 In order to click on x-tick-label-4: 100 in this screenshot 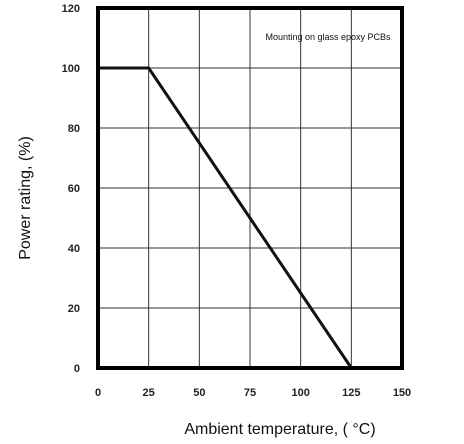, I will do `click(300, 393)`.